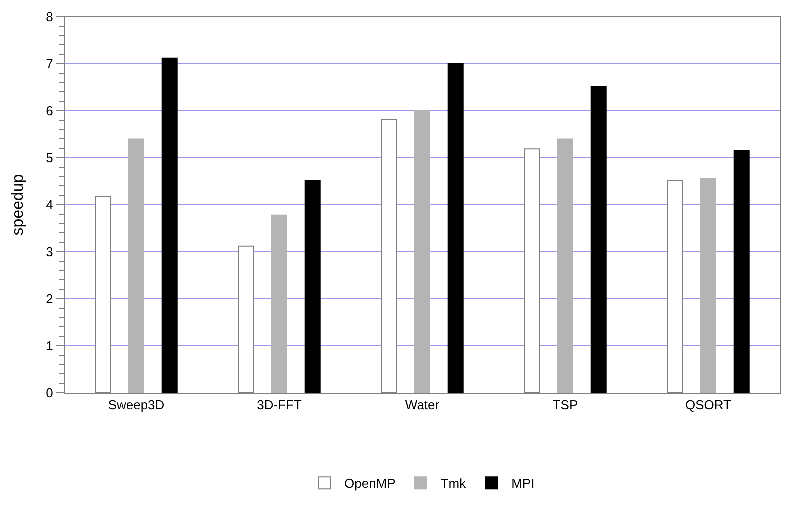  Describe the element at coordinates (50, 205) in the screenshot. I see `y-tick-label: 4` at that location.